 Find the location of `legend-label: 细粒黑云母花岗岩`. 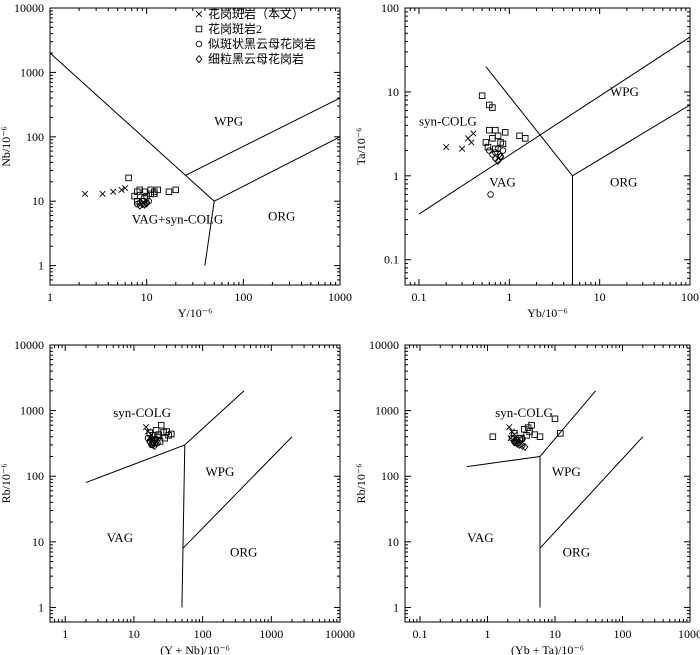

legend-label: 细粒黑云母花岗岩 is located at coordinates (256, 58).